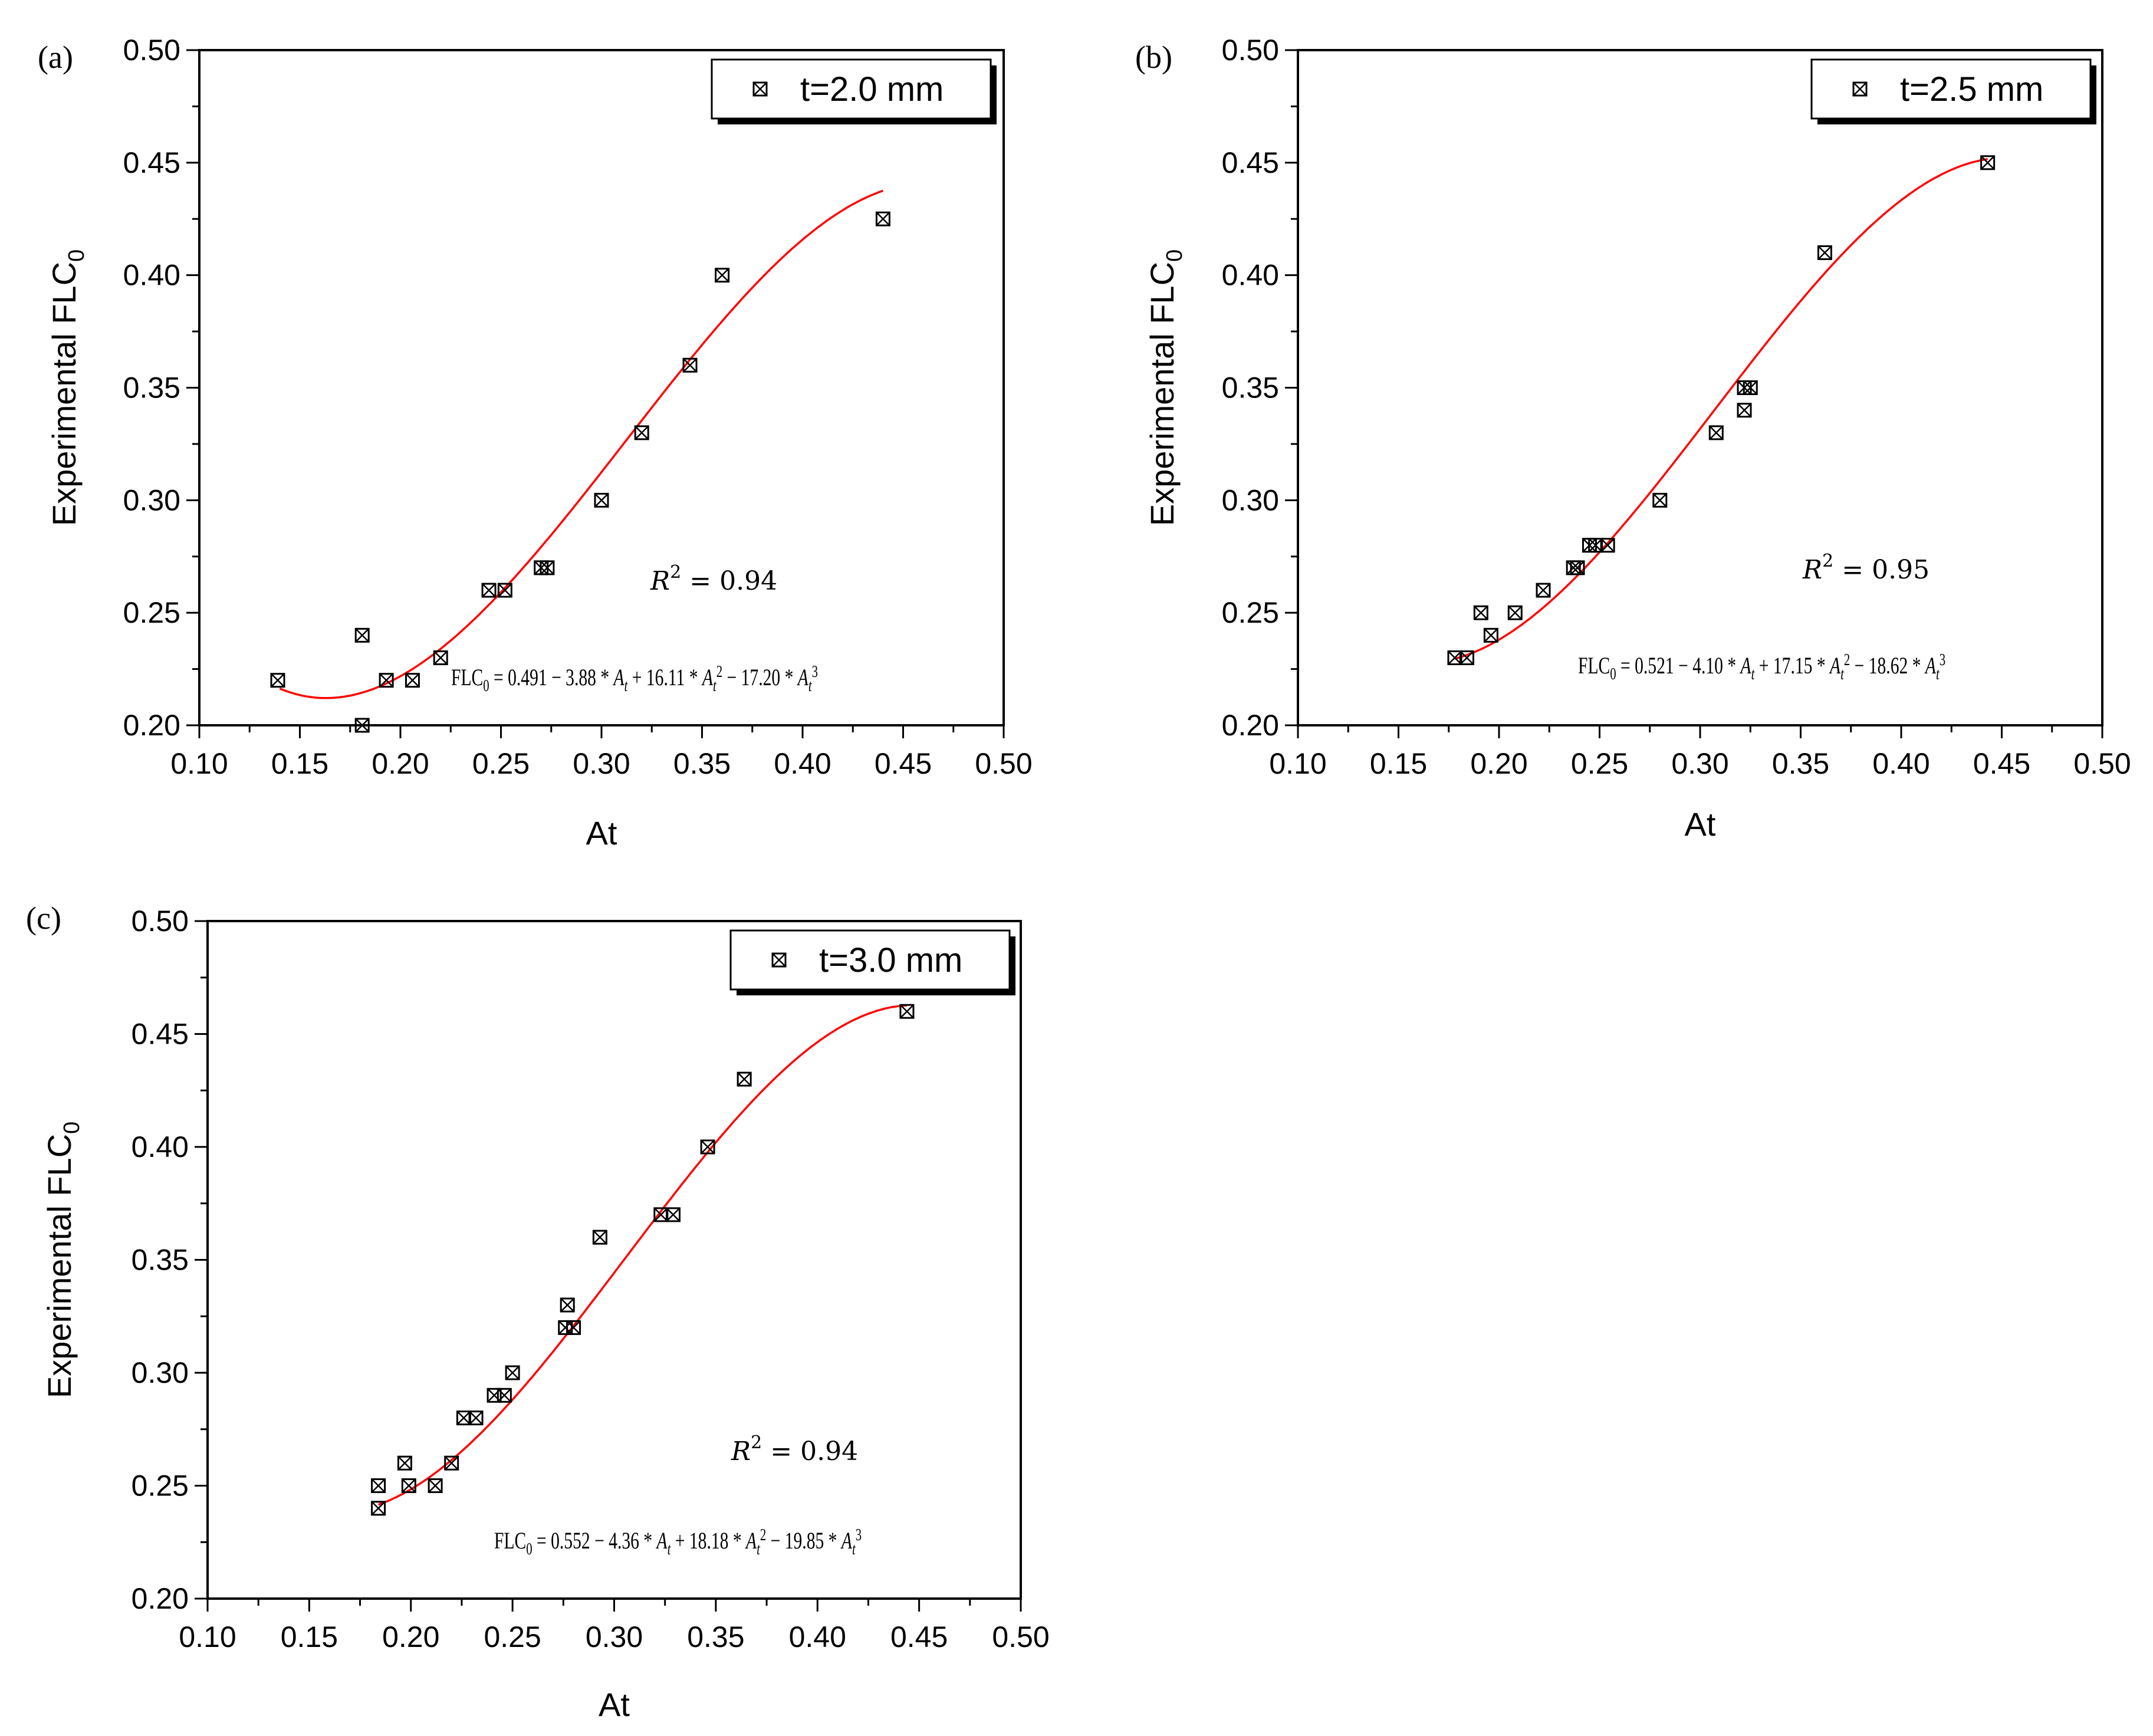 The height and width of the screenshot is (1736, 2153). I want to click on panel-label: (a), so click(55, 57).